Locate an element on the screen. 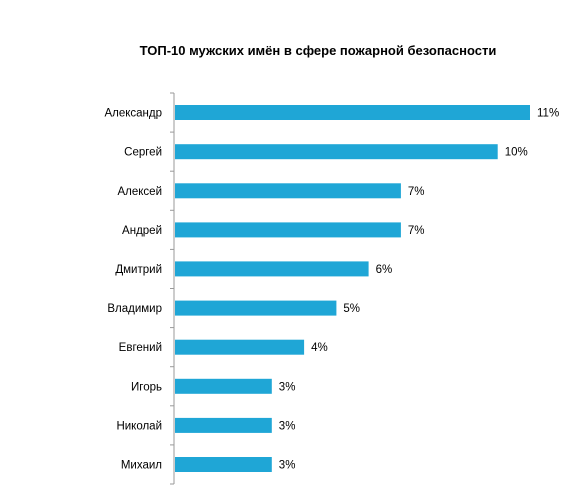  category-label: Михаил is located at coordinates (141, 466).